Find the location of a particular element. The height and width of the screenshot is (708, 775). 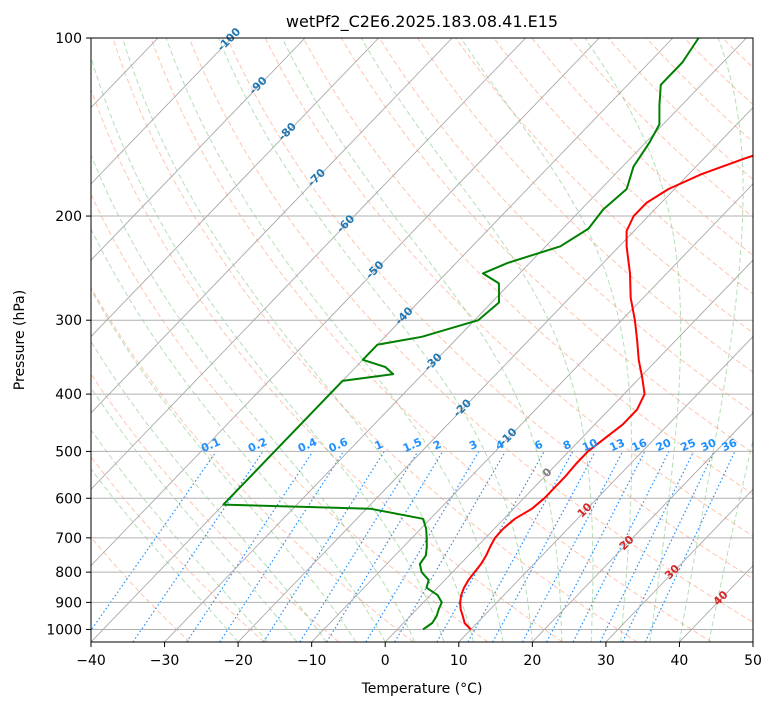

isotherm-label: -60 is located at coordinates (345, 223).